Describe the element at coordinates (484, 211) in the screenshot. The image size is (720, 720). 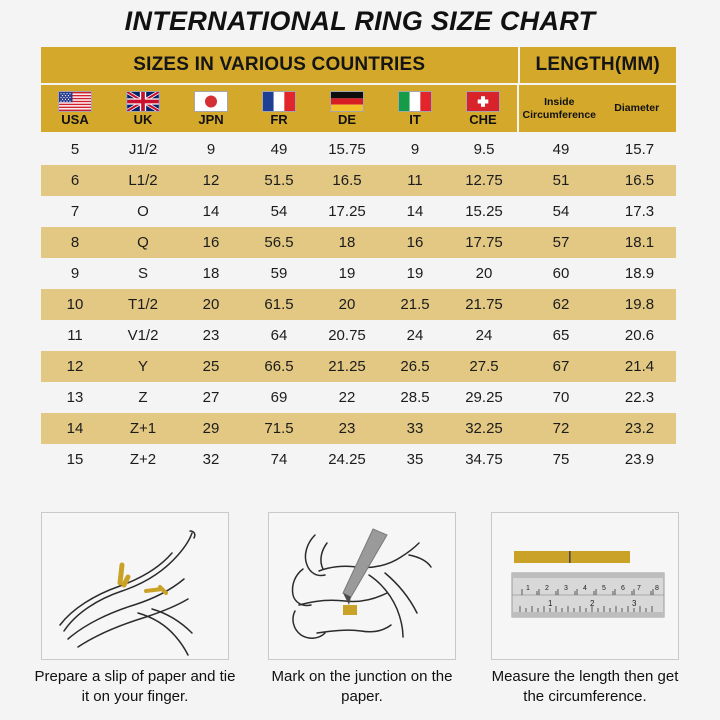
I see `table-cell: 15.25` at that location.